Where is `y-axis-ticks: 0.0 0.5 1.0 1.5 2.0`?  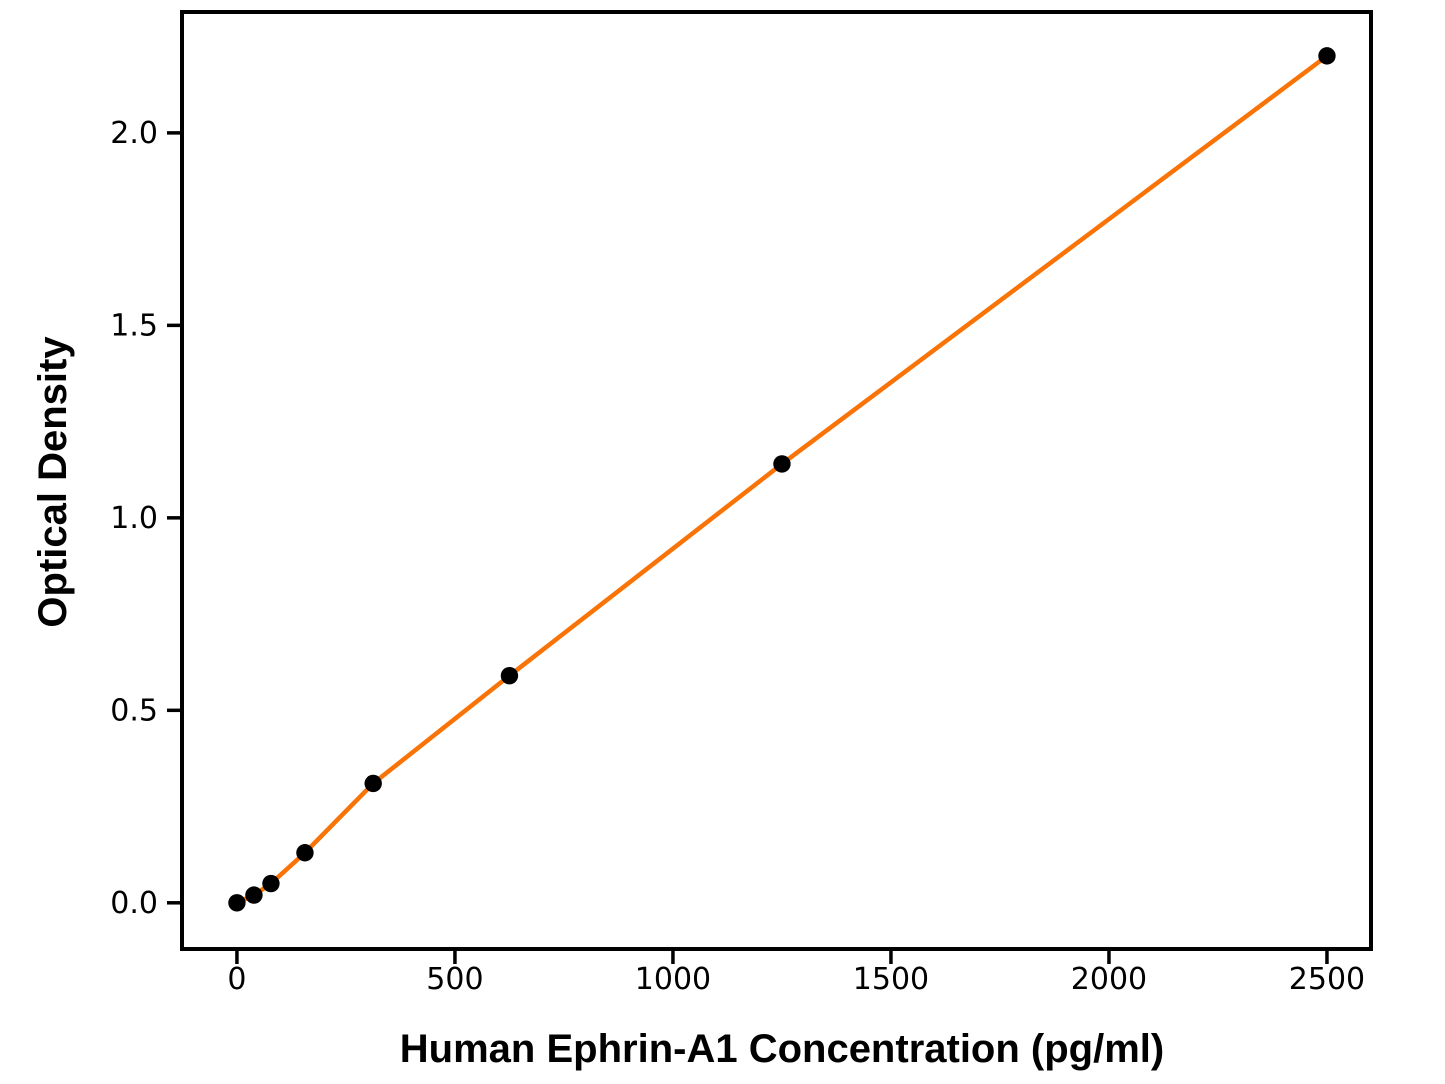 y-axis-ticks: 0.0 0.5 1.0 1.5 2.0 is located at coordinates (145, 518).